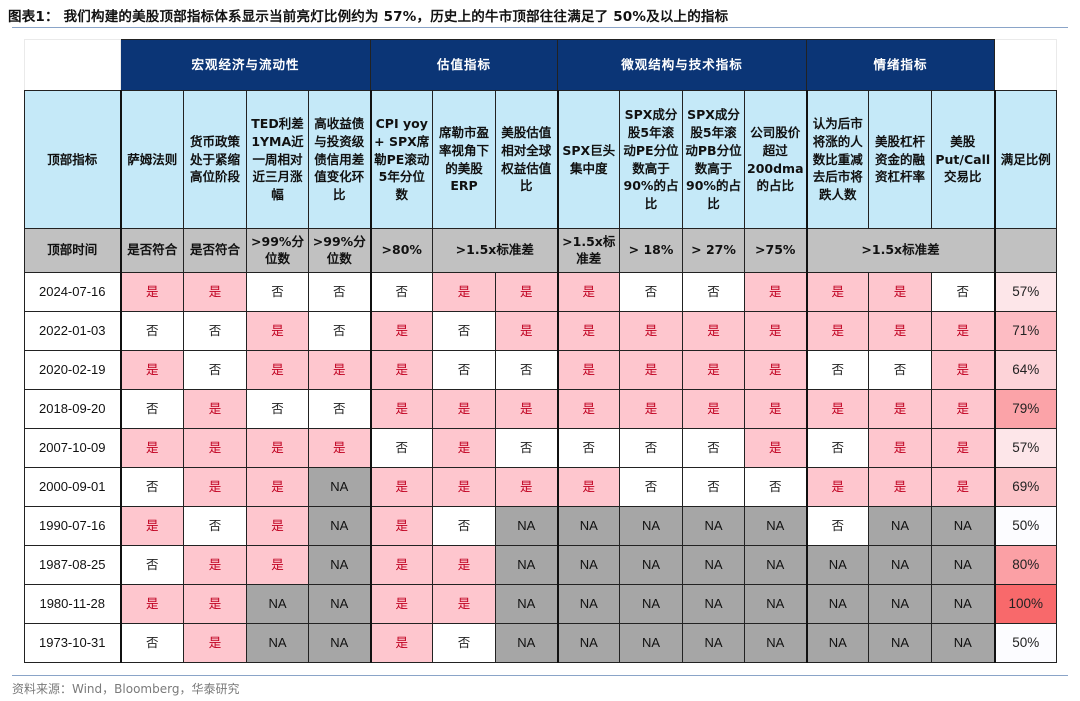 The image size is (1080, 701). I want to click on peak-date: 2000-09-01, so click(72, 487).